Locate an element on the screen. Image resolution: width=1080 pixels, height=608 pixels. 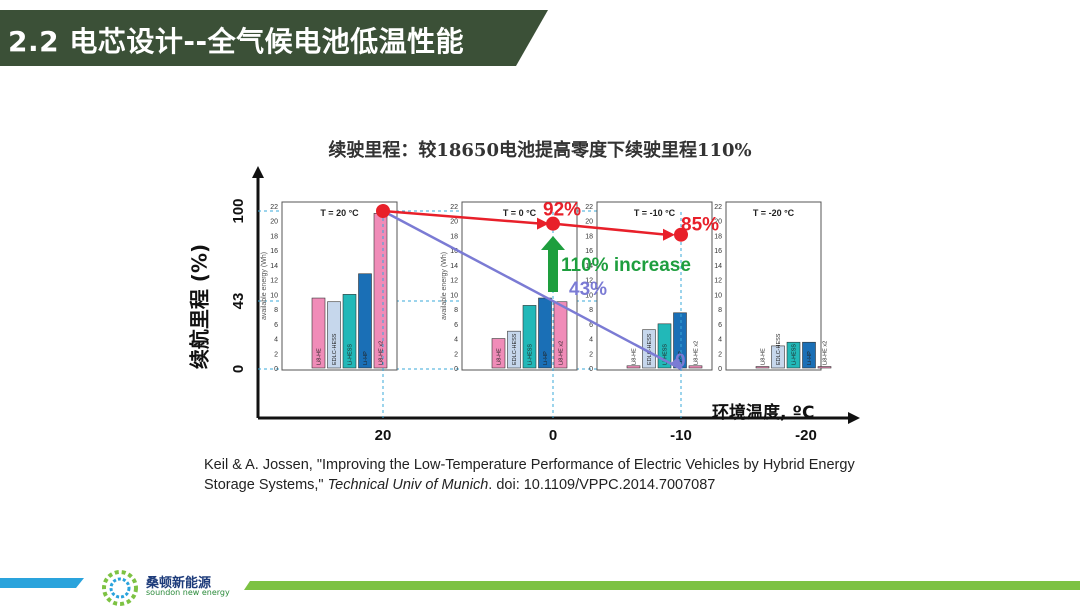
x-tick-label: 0 is located at coordinates (553, 435).